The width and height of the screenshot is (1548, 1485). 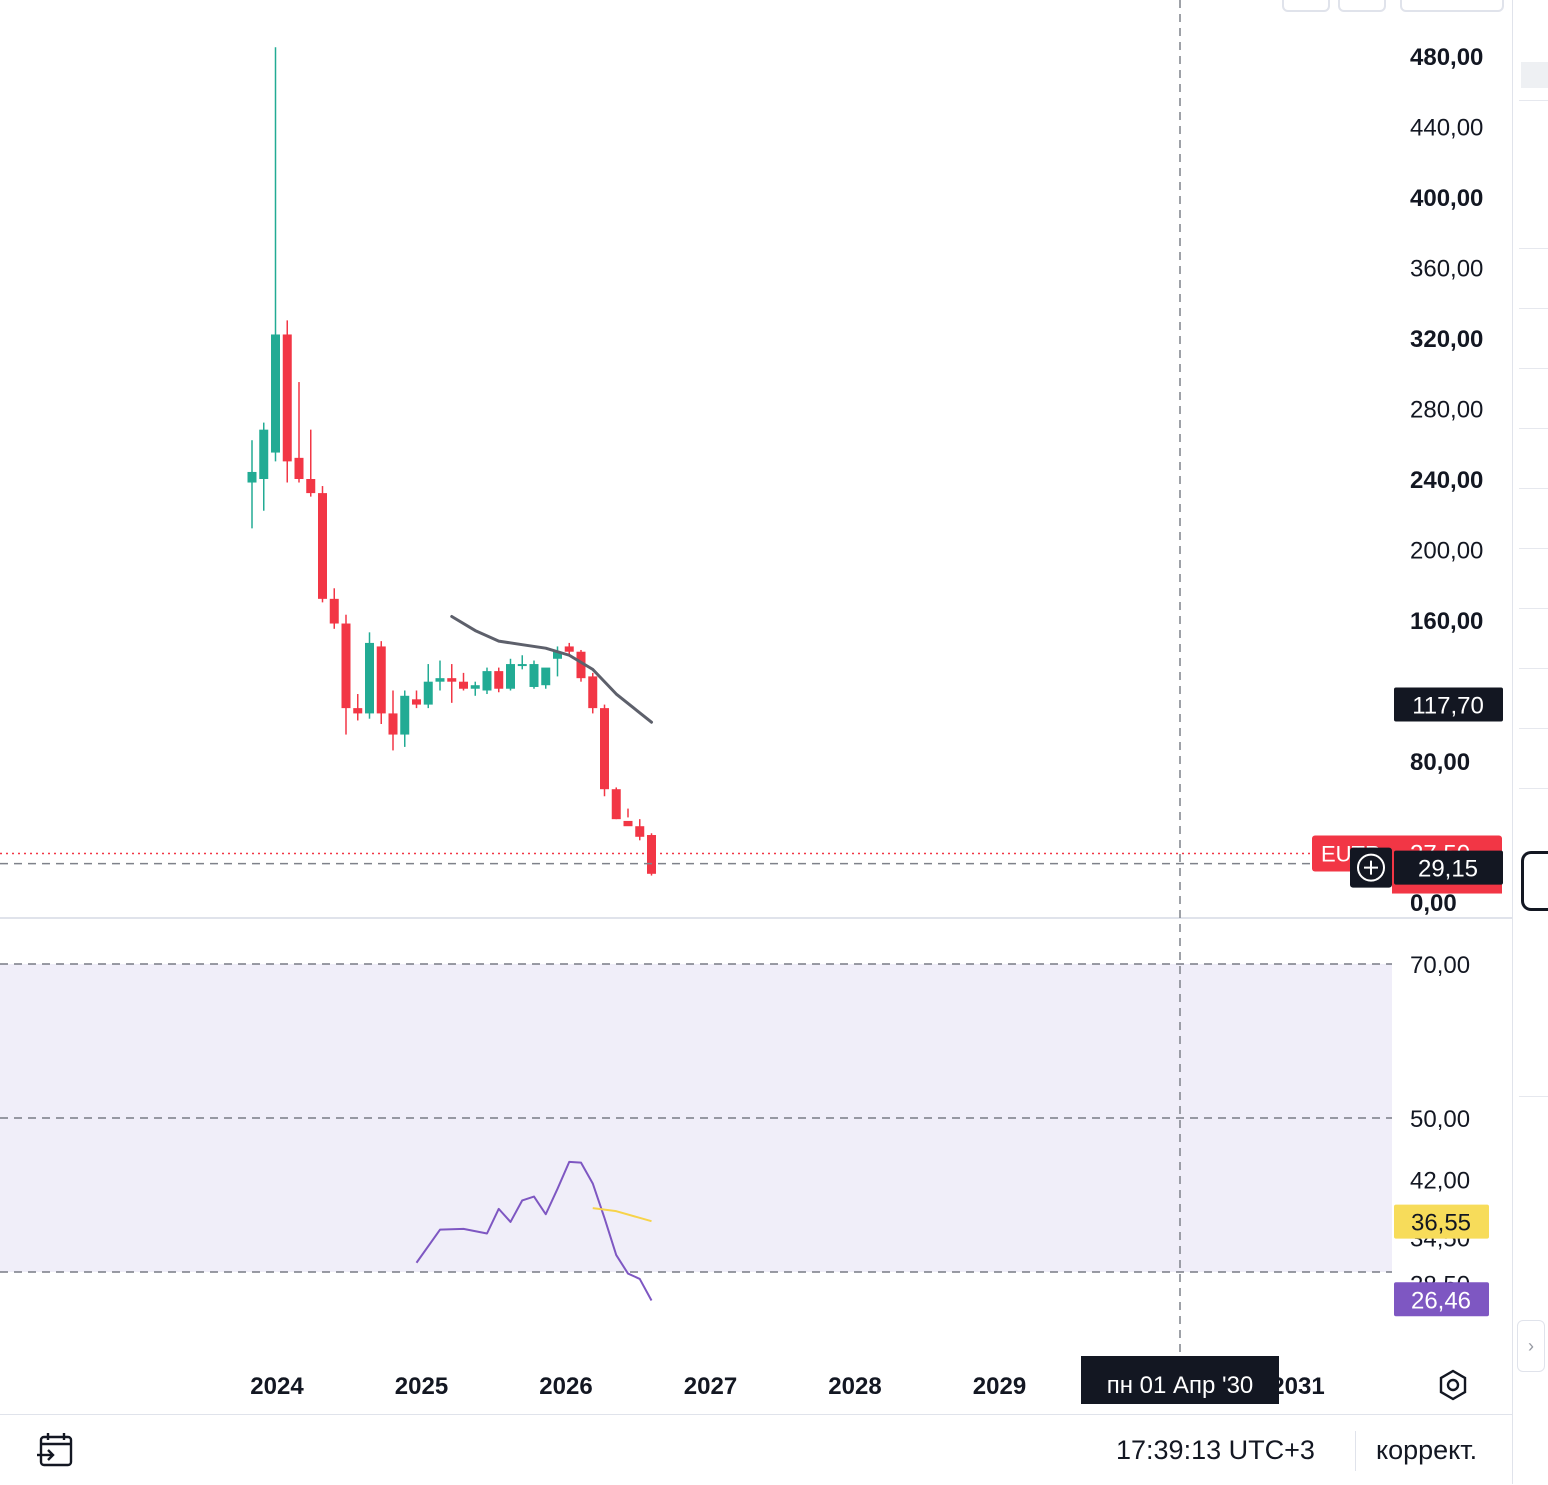 What do you see at coordinates (1440, 1119) in the screenshot?
I see `rsi-tick-label: 50,00` at bounding box center [1440, 1119].